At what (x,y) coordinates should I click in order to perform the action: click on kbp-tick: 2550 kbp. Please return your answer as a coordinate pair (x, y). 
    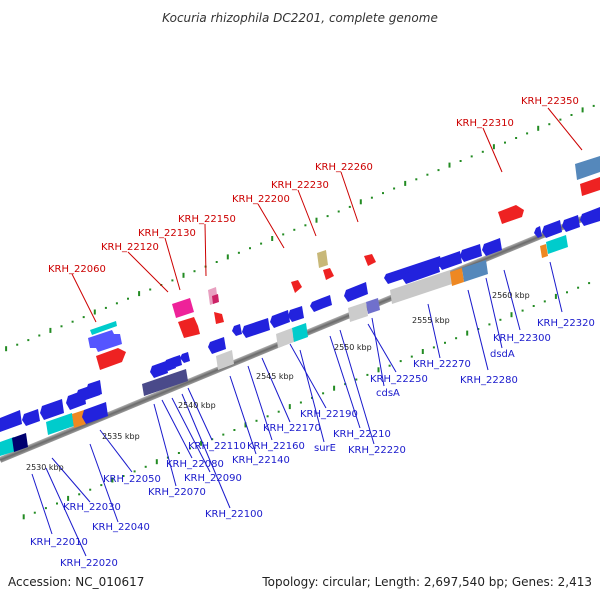
    Looking at the image, I should click on (353, 347).